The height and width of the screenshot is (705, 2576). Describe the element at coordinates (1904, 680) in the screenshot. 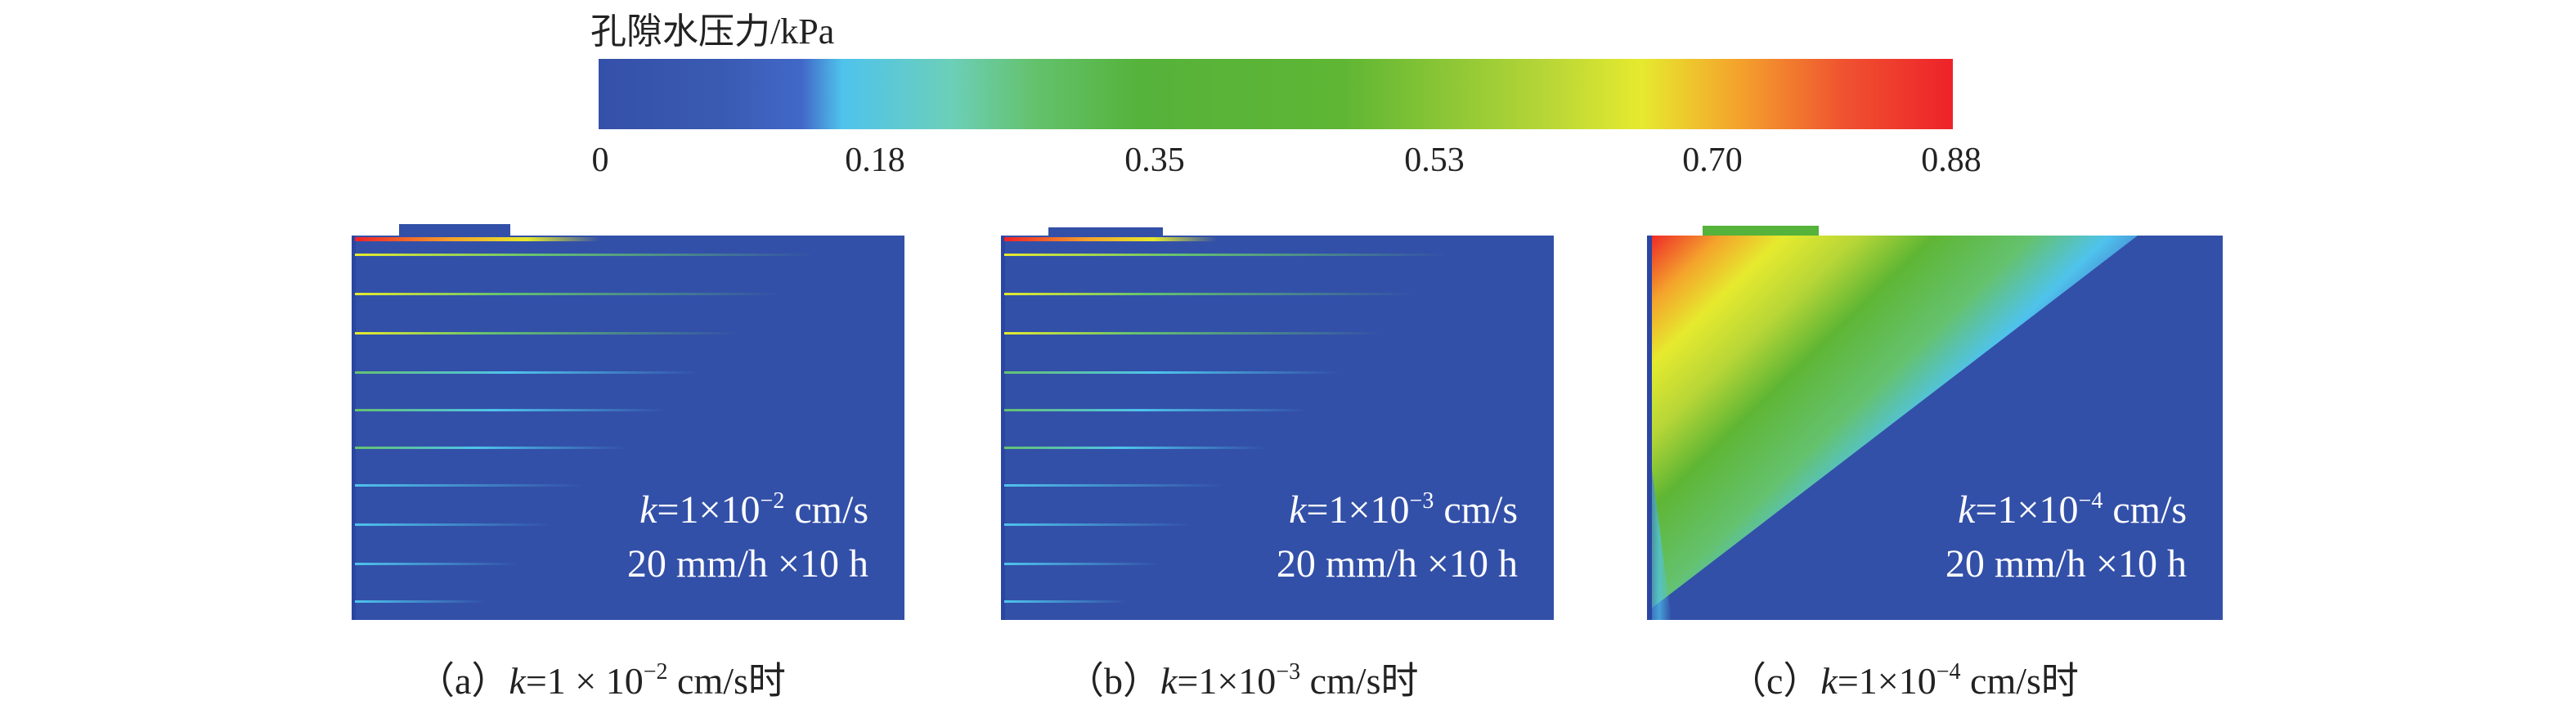

I see `panel-c-caption: （c）k=1×10−4 cm/s时` at that location.